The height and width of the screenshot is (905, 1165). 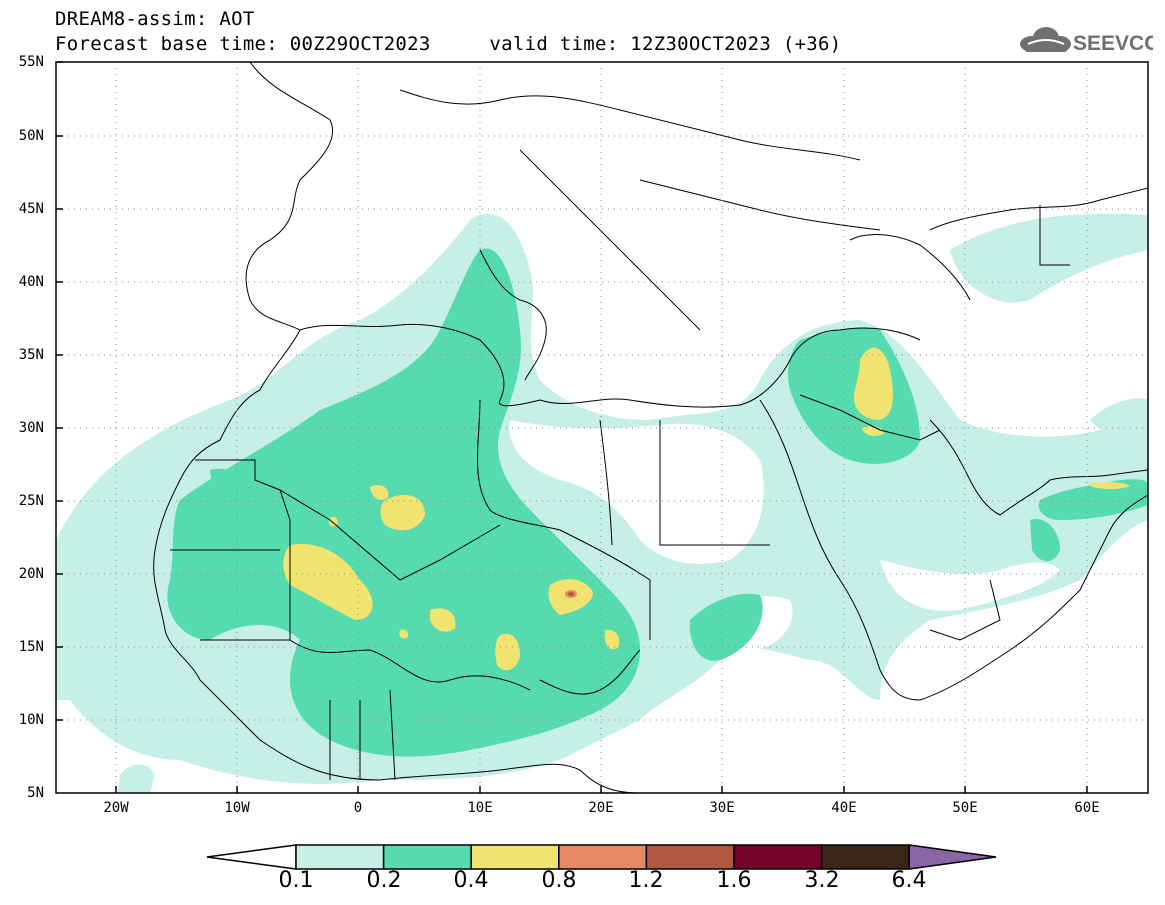 I want to click on colorbar-label: 0.4, so click(x=471, y=880).